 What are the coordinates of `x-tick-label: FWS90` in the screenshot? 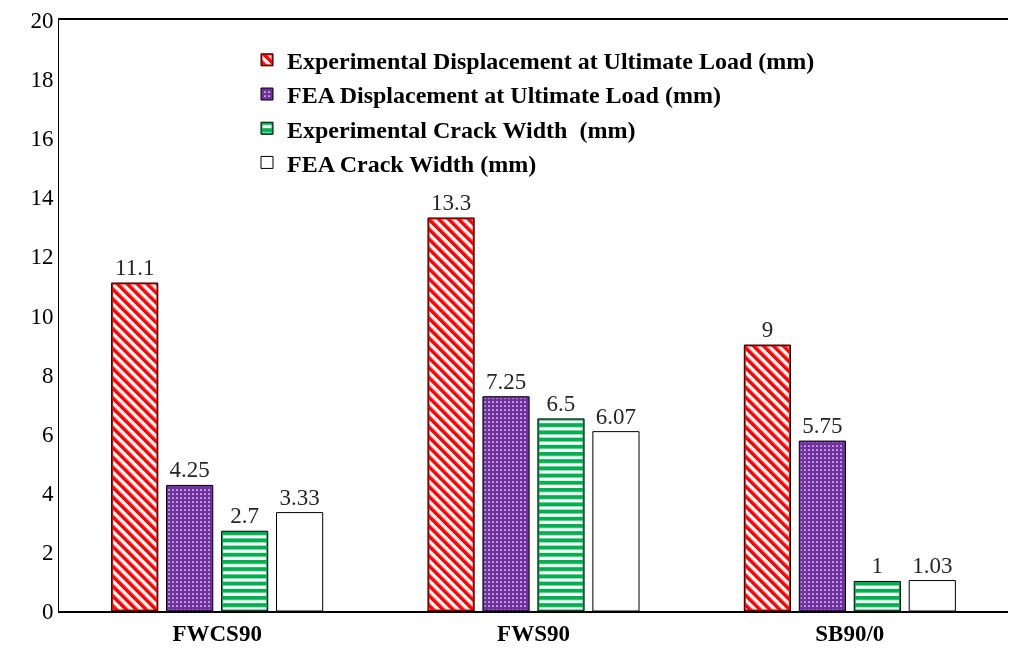 It's located at (533, 633).